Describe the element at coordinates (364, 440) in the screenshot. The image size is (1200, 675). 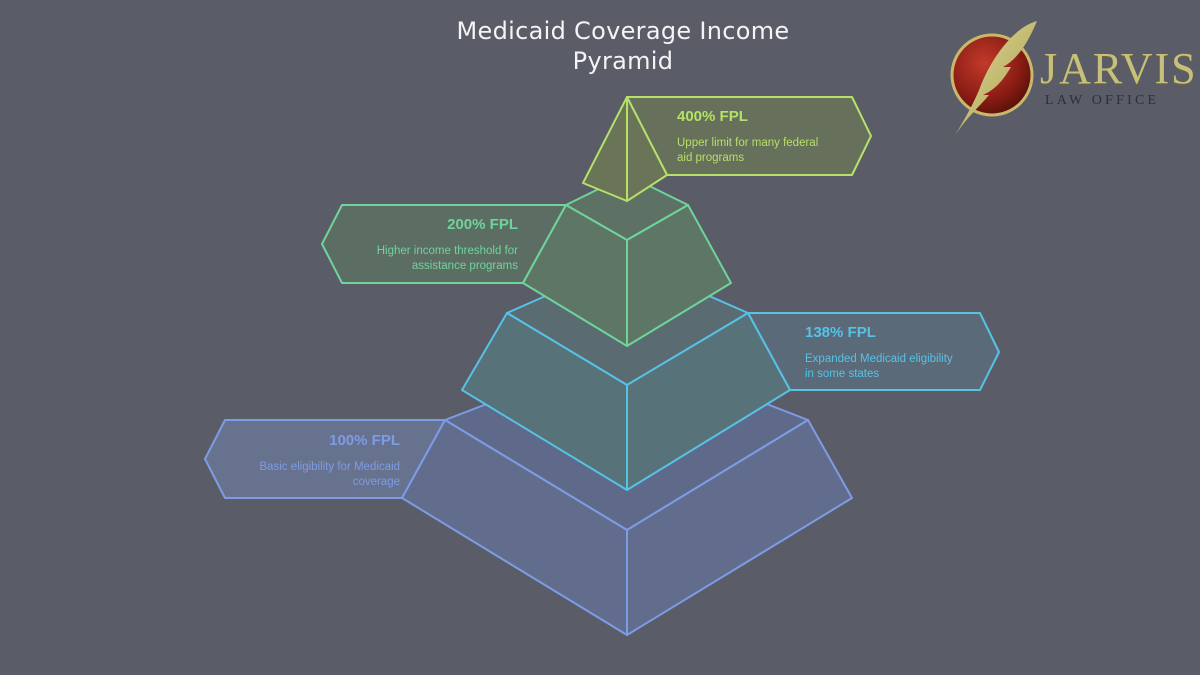
I see `tier-1-title: 100% FPL` at that location.